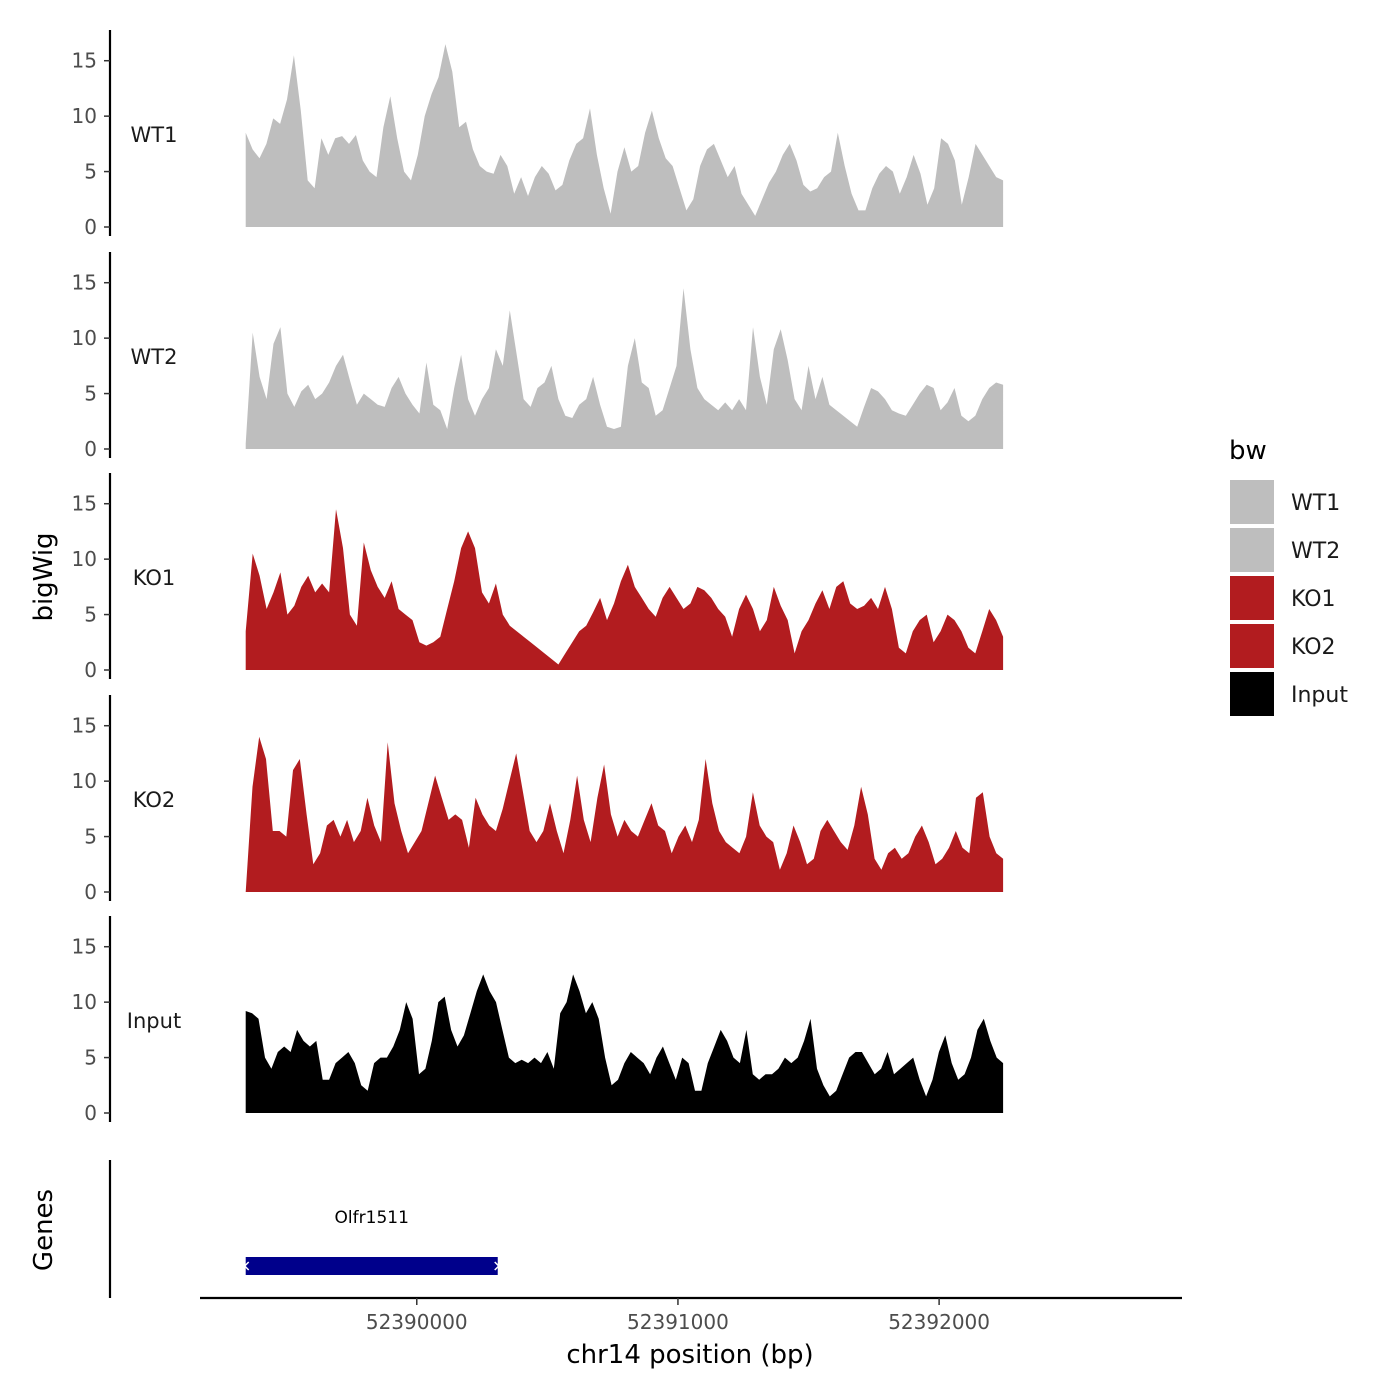 The image size is (1400, 1400). What do you see at coordinates (1288, 576) in the screenshot?
I see `legend: bw WT1 WT2 KO1 KO2 Input` at bounding box center [1288, 576].